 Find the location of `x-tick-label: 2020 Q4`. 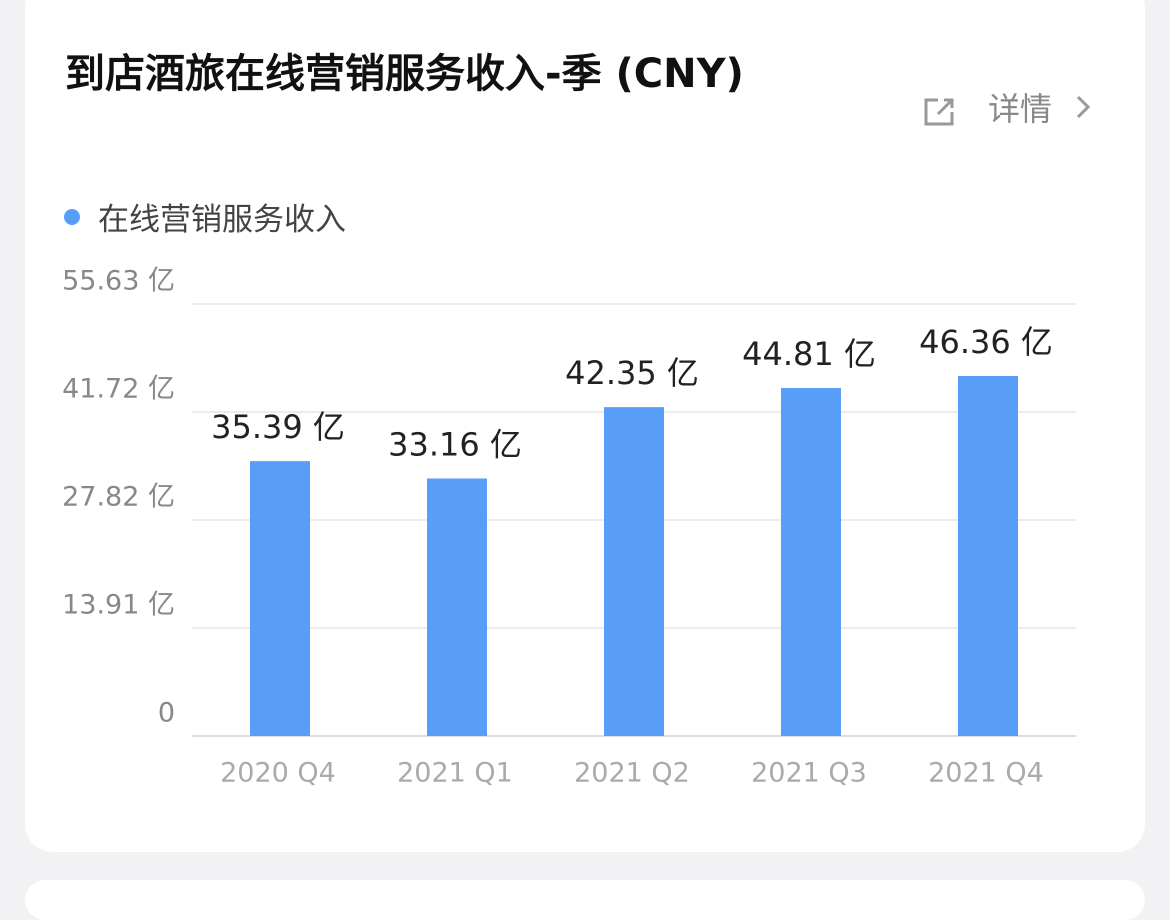

x-tick-label: 2020 Q4 is located at coordinates (278, 773).